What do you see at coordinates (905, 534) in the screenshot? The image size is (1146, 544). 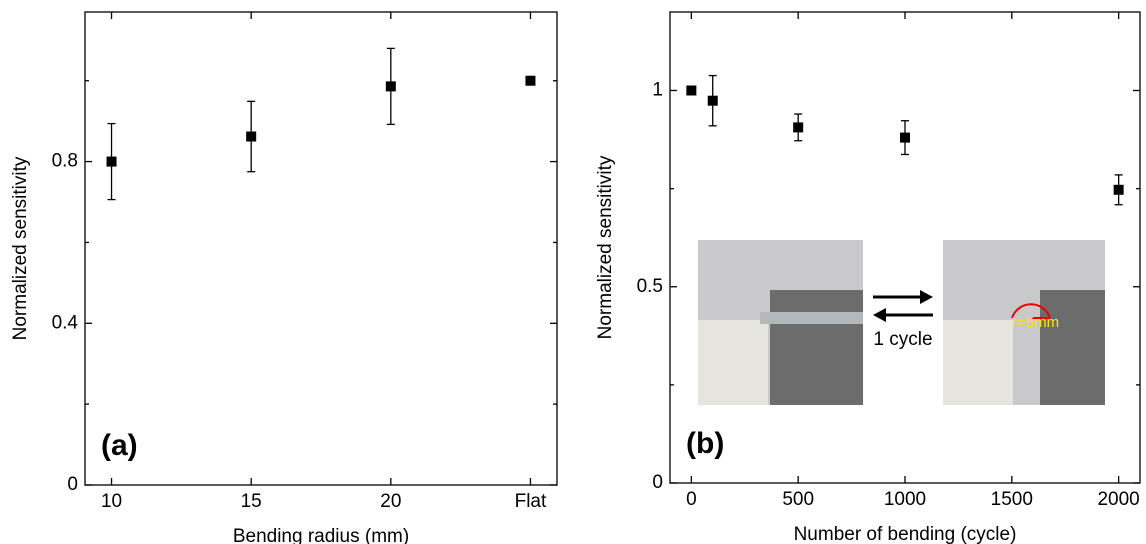 I see `x-axis-label: Number of bending (cycle)` at bounding box center [905, 534].